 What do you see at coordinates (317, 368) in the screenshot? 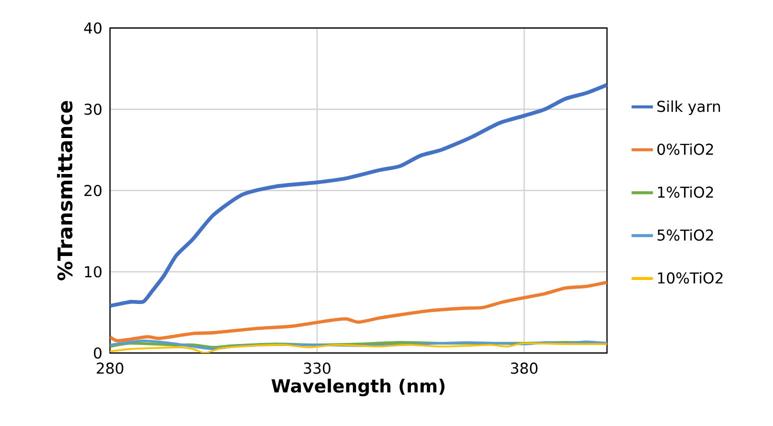
I see `x-tick-label: 330` at bounding box center [317, 368].